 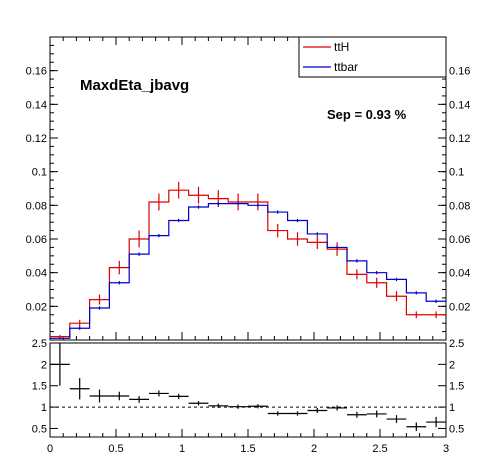 What do you see at coordinates (44, 408) in the screenshot?
I see `ratio-y-tick-label: 1` at bounding box center [44, 408].